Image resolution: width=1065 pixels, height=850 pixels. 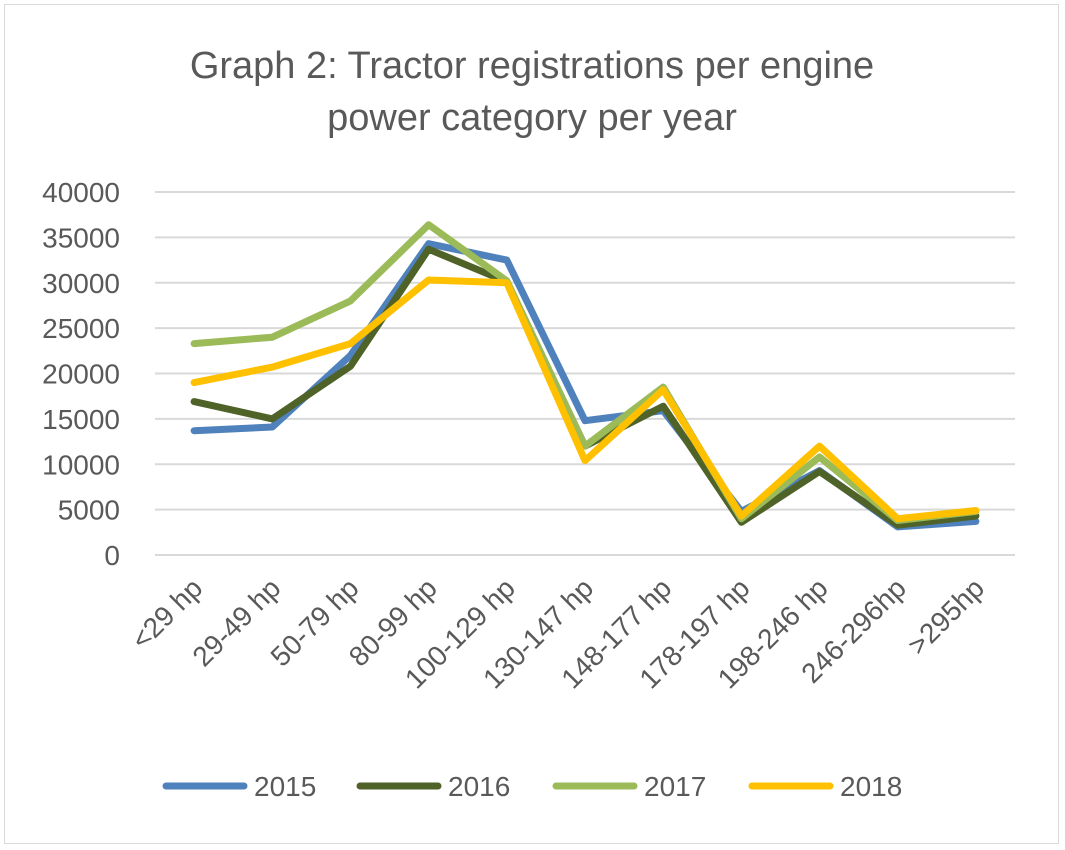 I want to click on legend-label-2015: 2015, so click(x=285, y=786).